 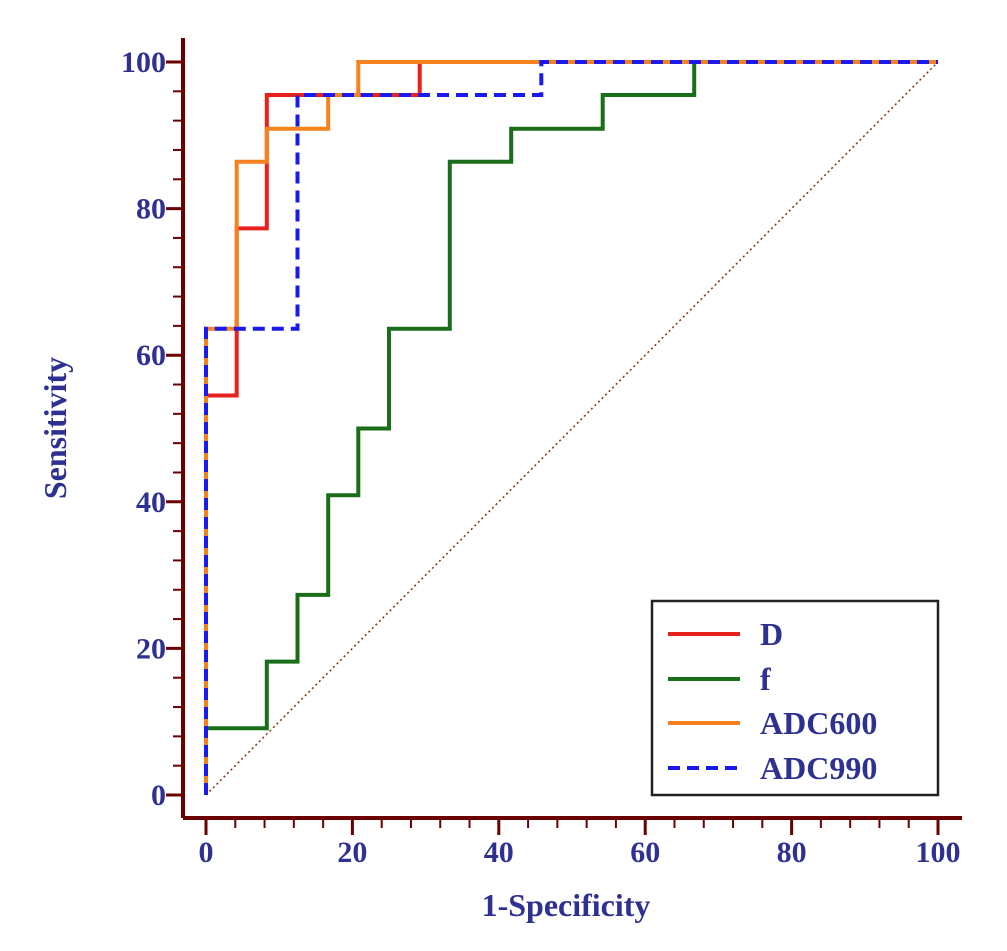 What do you see at coordinates (765, 679) in the screenshot?
I see `legend-label-f: f` at bounding box center [765, 679].